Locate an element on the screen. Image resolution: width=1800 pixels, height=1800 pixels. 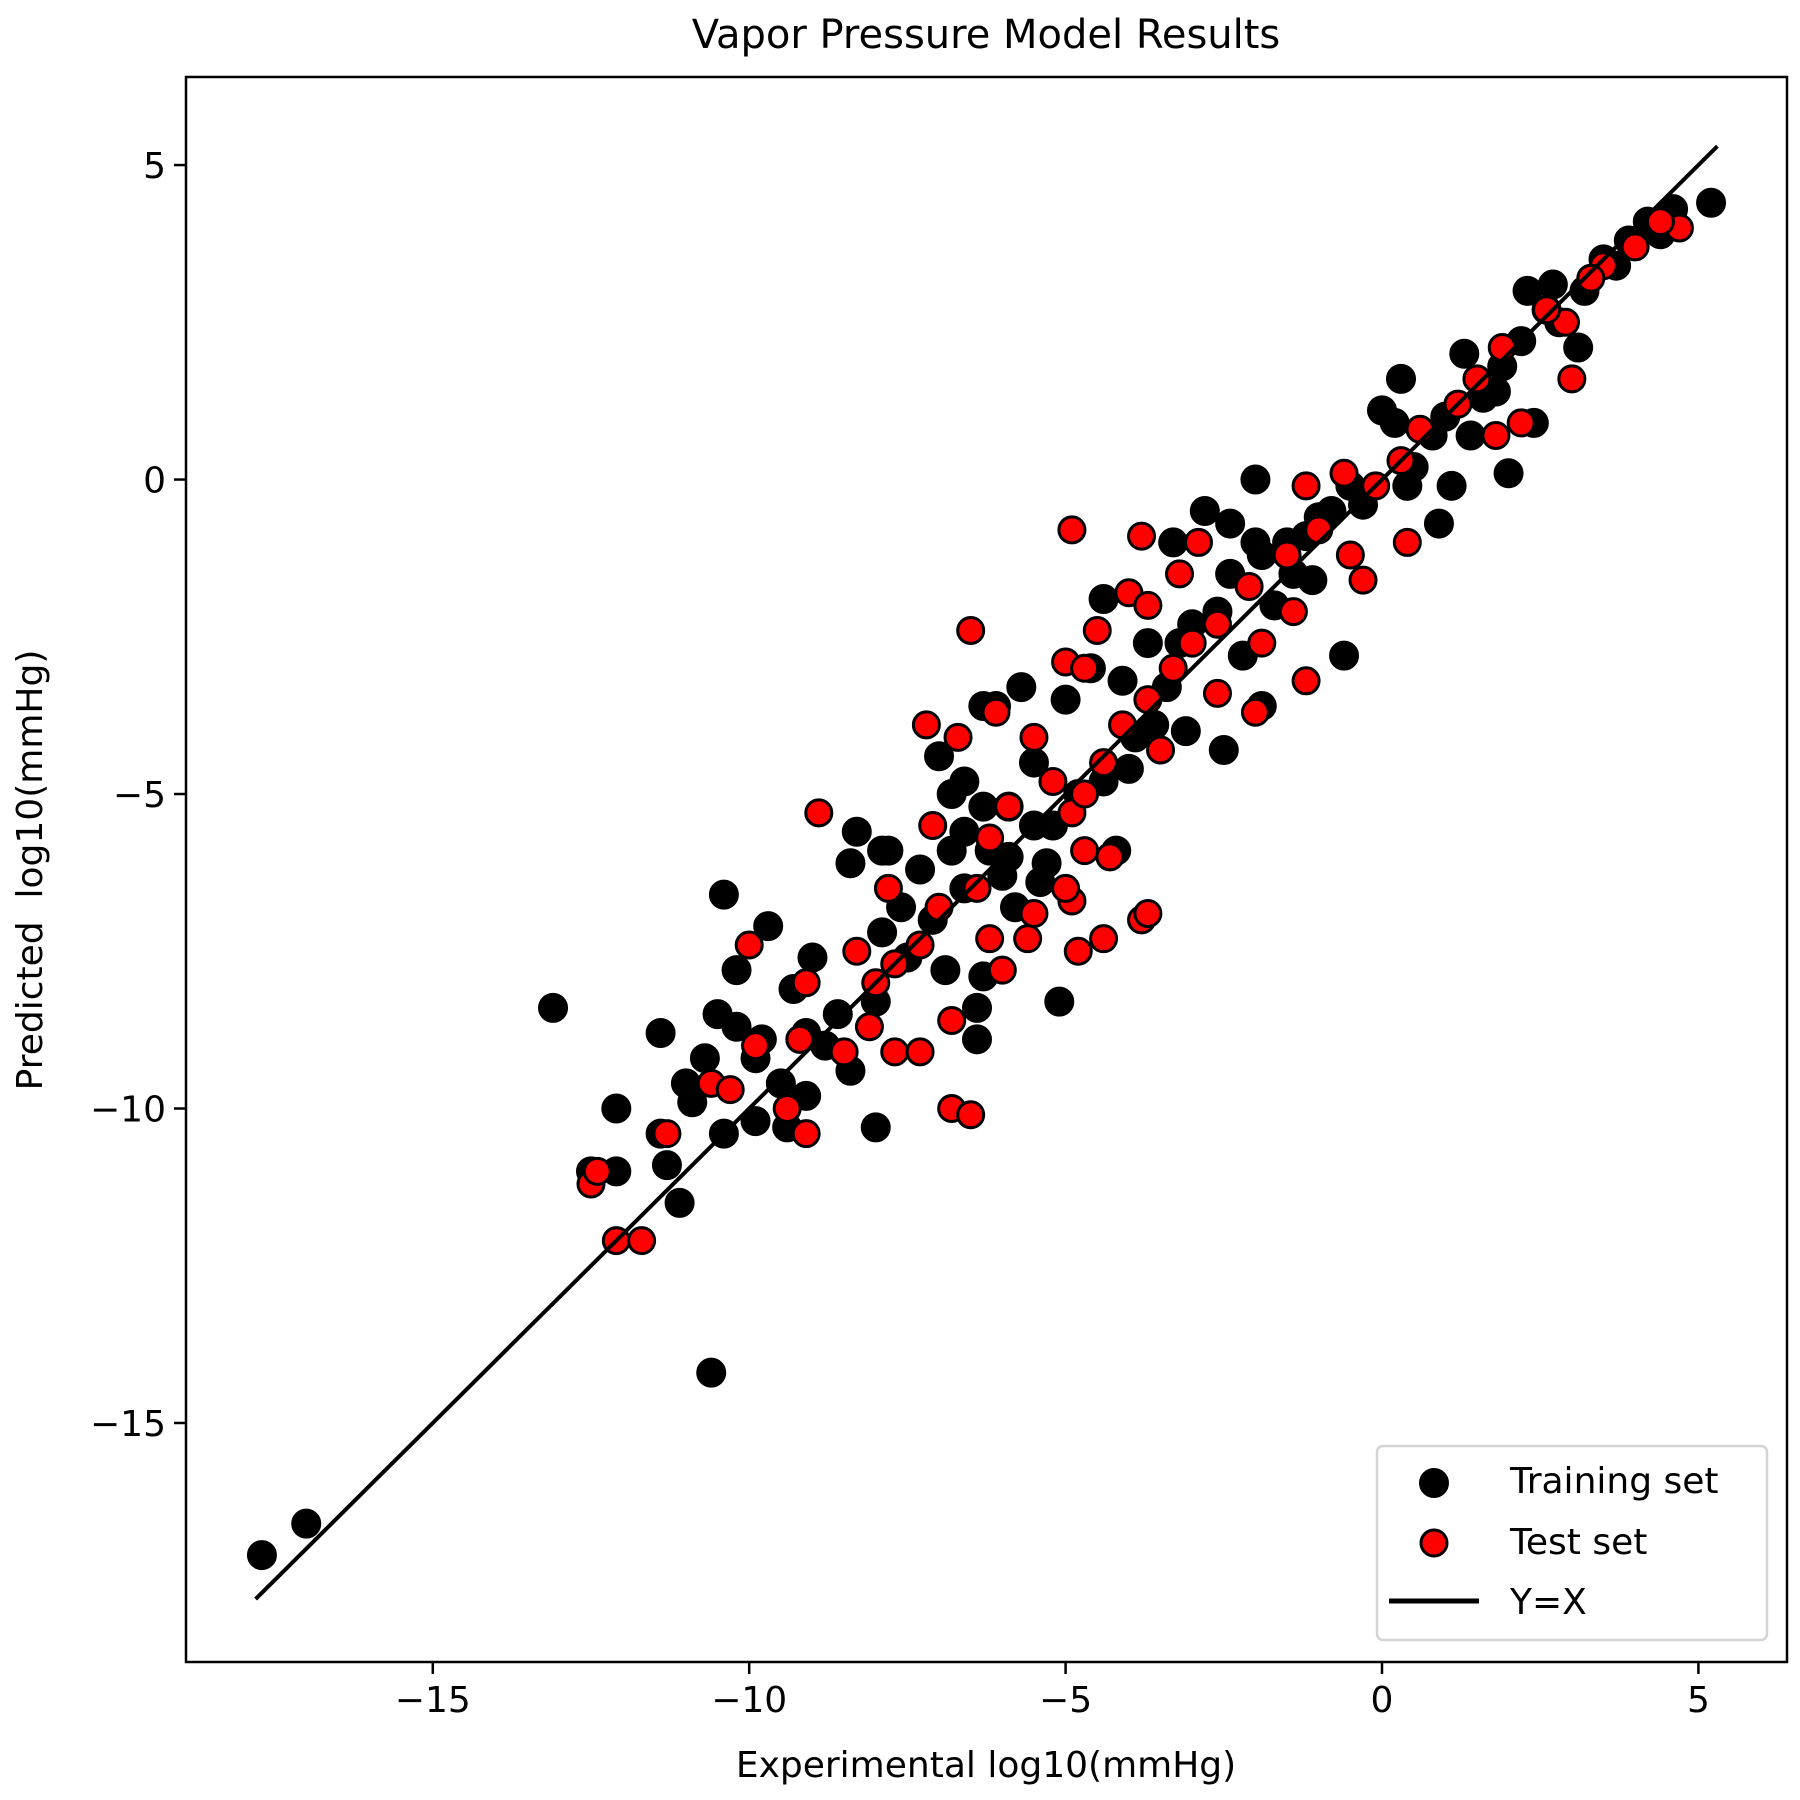
y-tick-label: −15 is located at coordinates (128, 1424).